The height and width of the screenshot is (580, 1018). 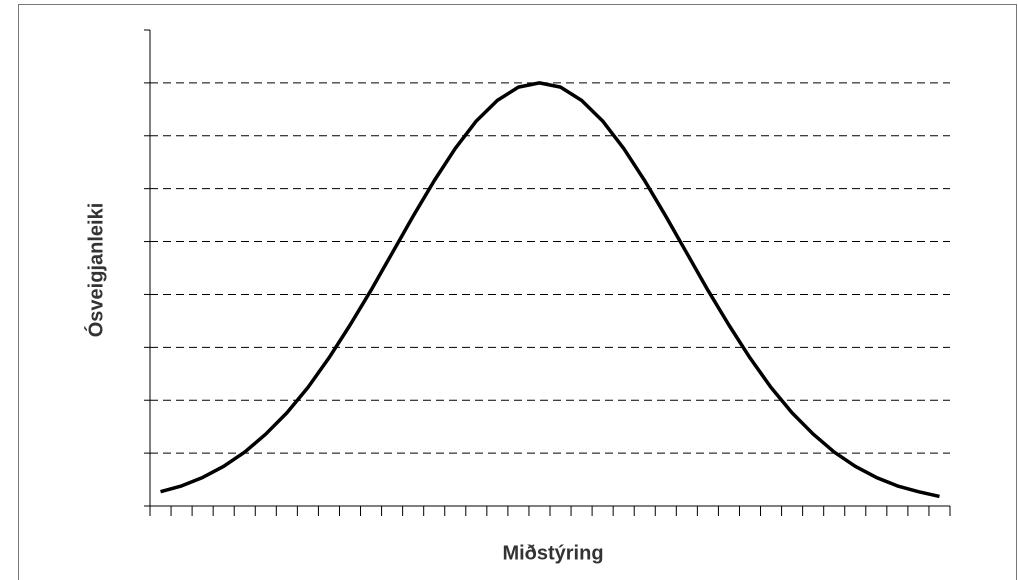 What do you see at coordinates (95, 270) in the screenshot?
I see `y-axis-title: Ósveigjanleiki` at bounding box center [95, 270].